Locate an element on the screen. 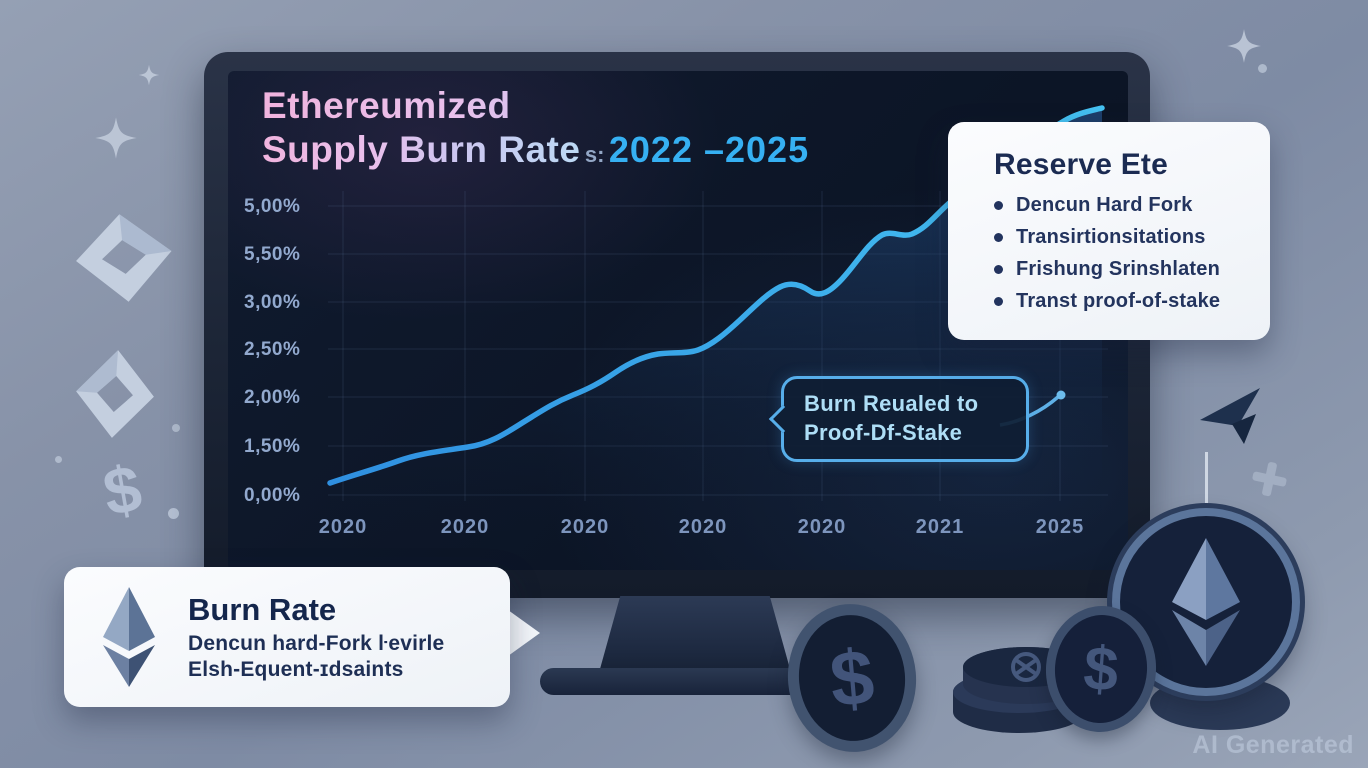 The height and width of the screenshot is (768, 1368). y-tick: 5,50% is located at coordinates (272, 254).